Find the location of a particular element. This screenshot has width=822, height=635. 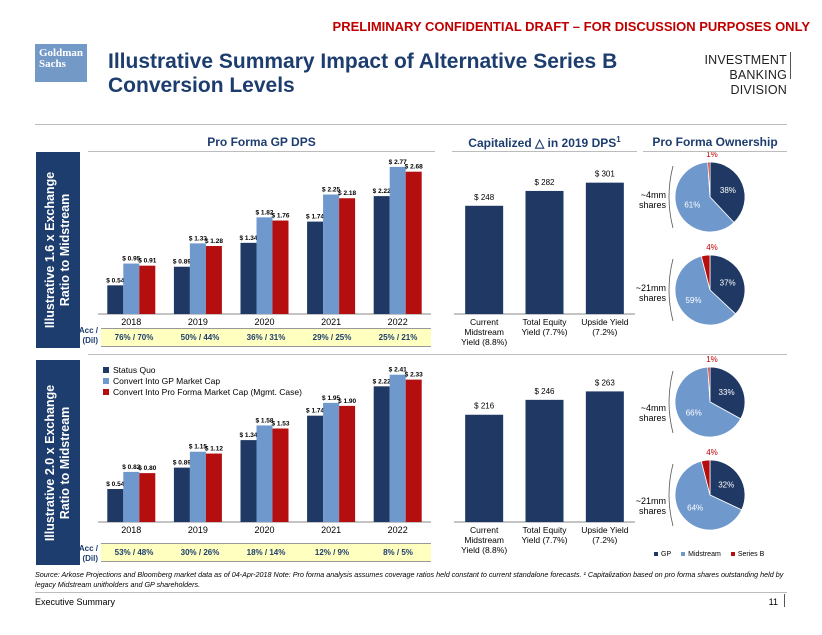

bar-value-label: $ 2.22 is located at coordinates (382, 191).